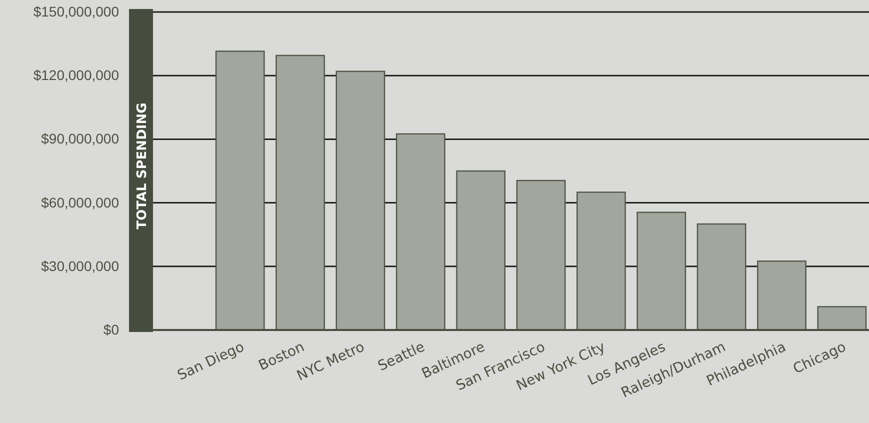 This screenshot has width=869, height=423. What do you see at coordinates (76, 11) in the screenshot?
I see `y-tick-label: $150,000,000` at bounding box center [76, 11].